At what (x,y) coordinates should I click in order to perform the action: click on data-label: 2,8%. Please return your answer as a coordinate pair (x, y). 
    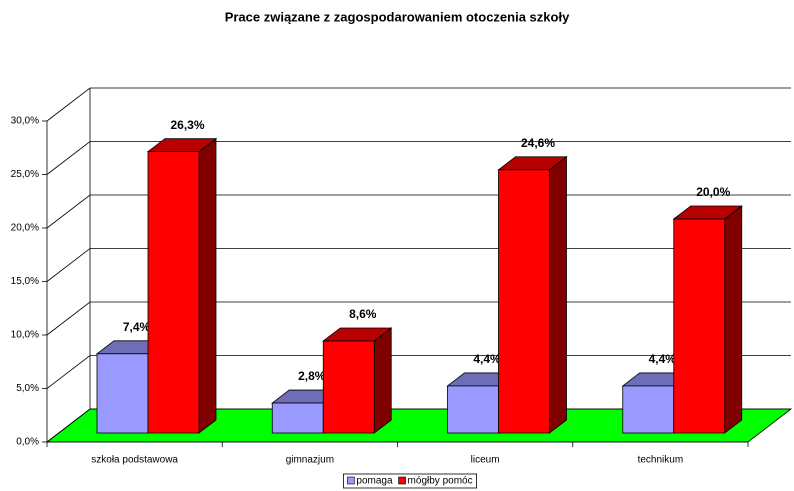
    Looking at the image, I should click on (312, 376).